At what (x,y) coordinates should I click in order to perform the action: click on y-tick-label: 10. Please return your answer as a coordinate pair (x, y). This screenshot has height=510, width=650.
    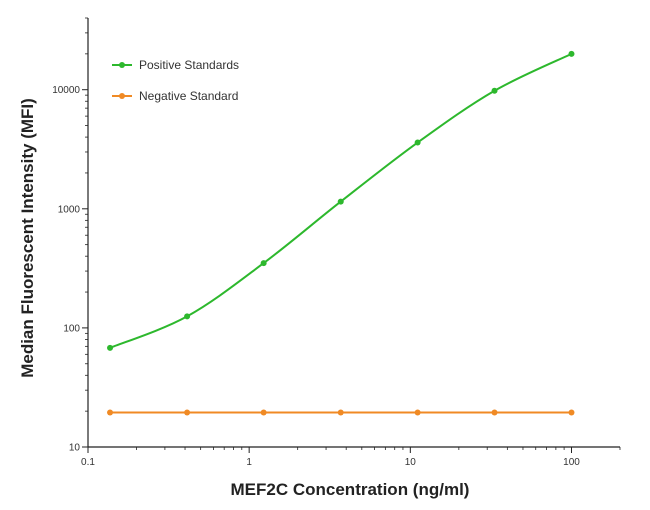
    Looking at the image, I should click on (75, 448).